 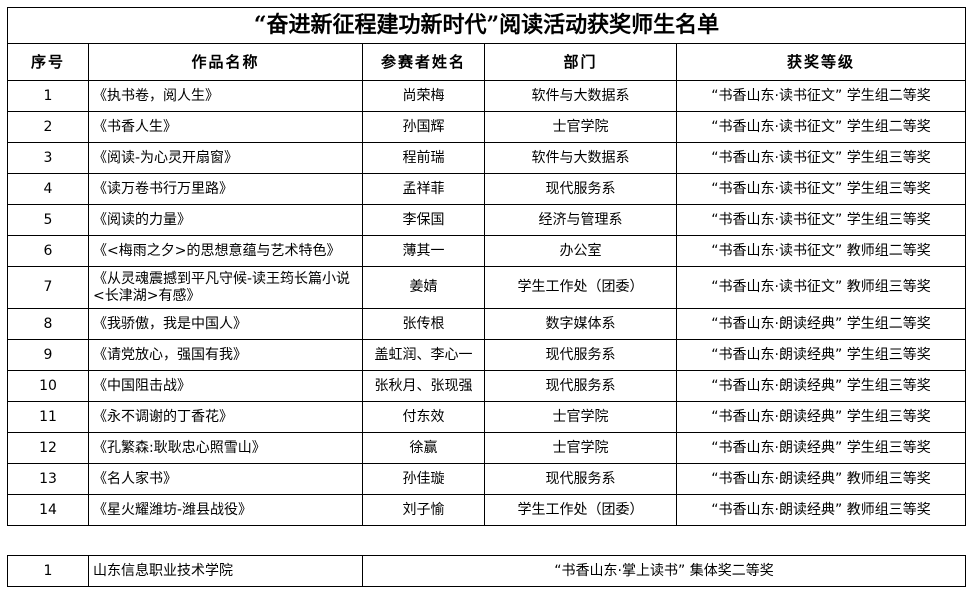 I want to click on cell-work: 《从灵魂震撼到平凡守候-读王筠长篇小说<长津湖>有感》, so click(x=225, y=287).